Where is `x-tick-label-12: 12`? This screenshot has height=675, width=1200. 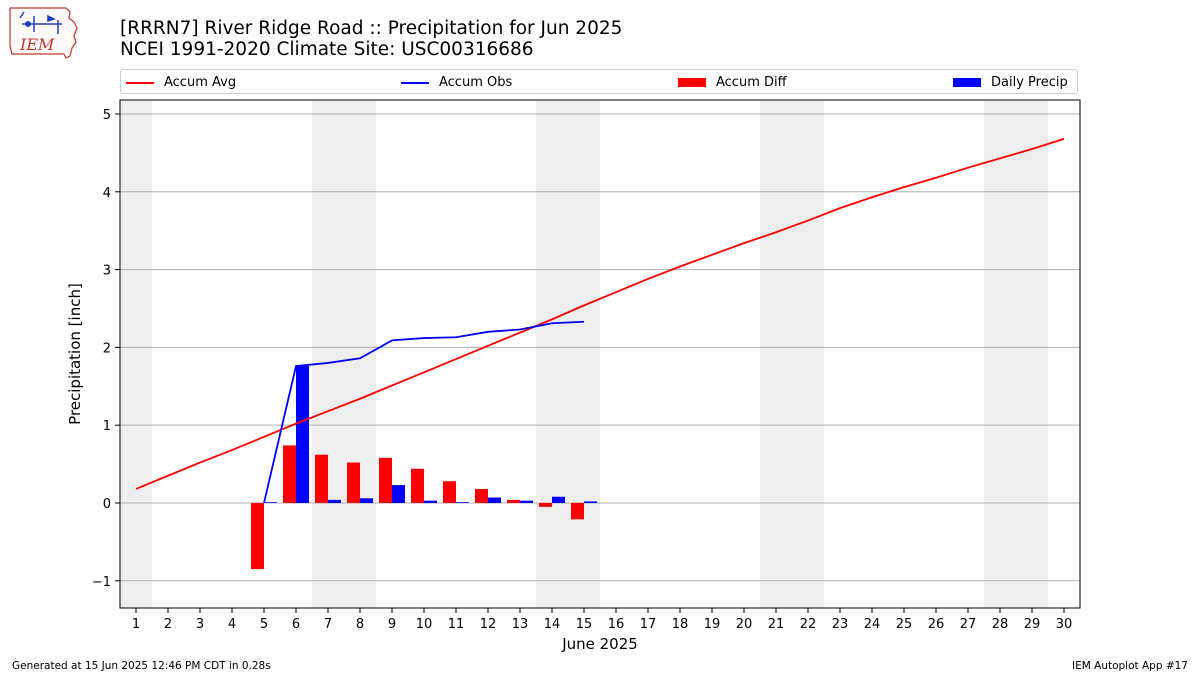
x-tick-label-12: 12 is located at coordinates (488, 624).